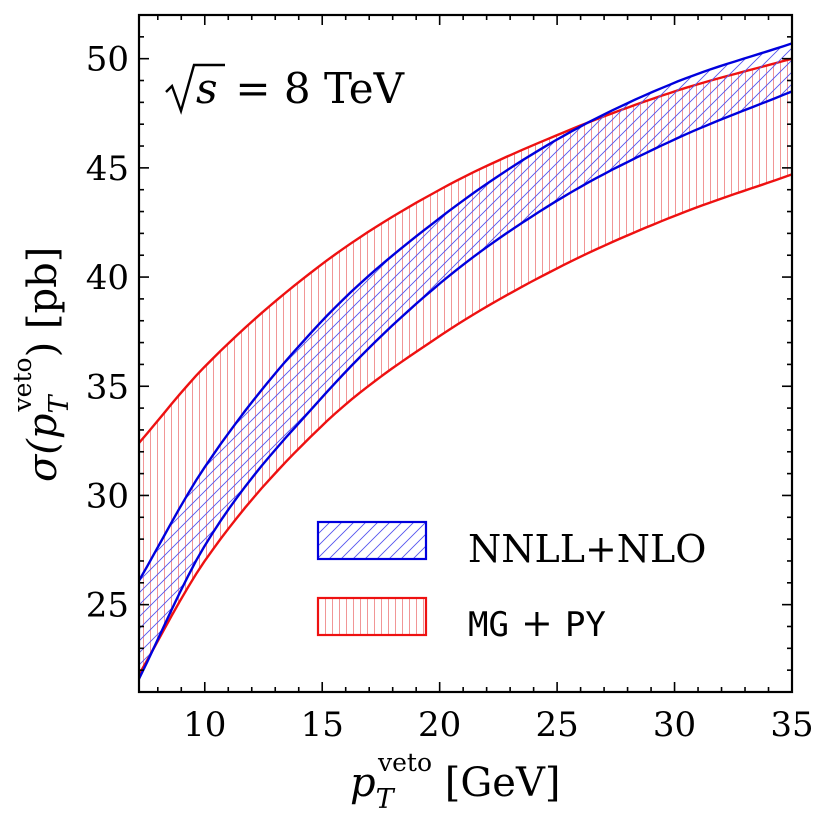 The image size is (831, 831). I want to click on legend-label-mgpy: MG + PY, so click(537, 623).